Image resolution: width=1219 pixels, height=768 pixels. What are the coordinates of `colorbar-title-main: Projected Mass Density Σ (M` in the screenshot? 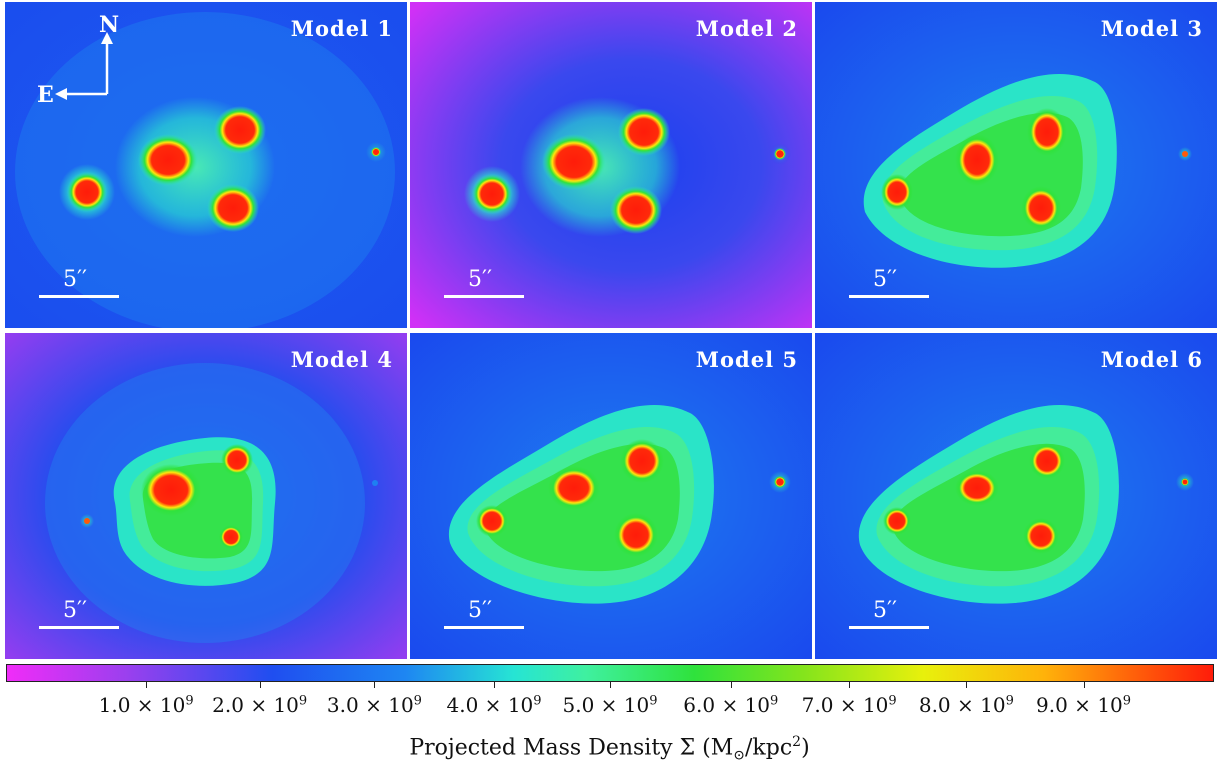 It's located at (571, 748).